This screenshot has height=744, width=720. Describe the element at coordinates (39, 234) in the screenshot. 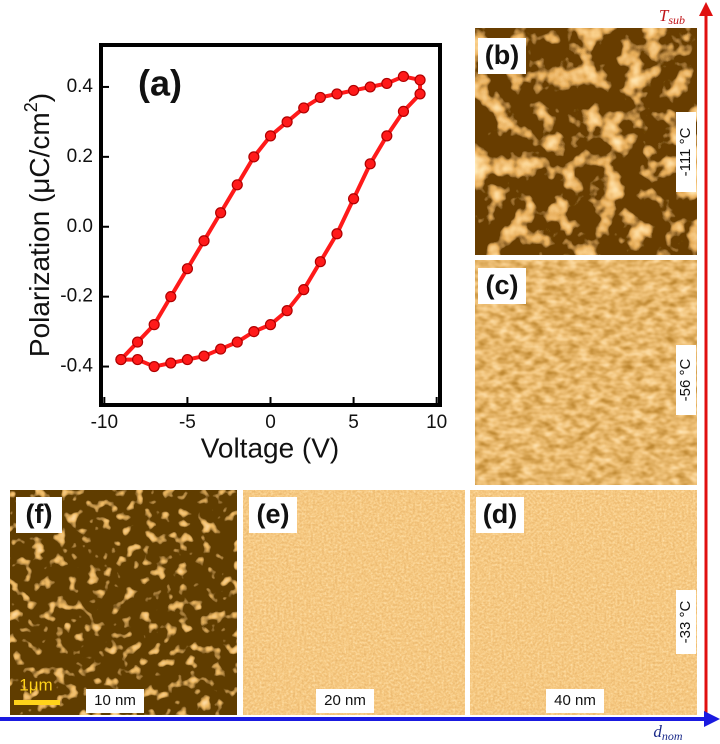

I see `y-axis-label-text: Polarization (μC/cm` at that location.